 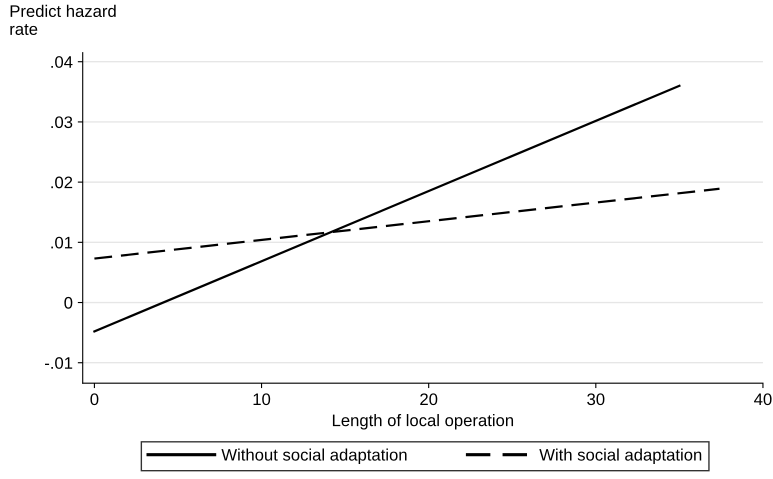 What do you see at coordinates (61, 122) in the screenshot?
I see `y-tick-label: .03` at bounding box center [61, 122].